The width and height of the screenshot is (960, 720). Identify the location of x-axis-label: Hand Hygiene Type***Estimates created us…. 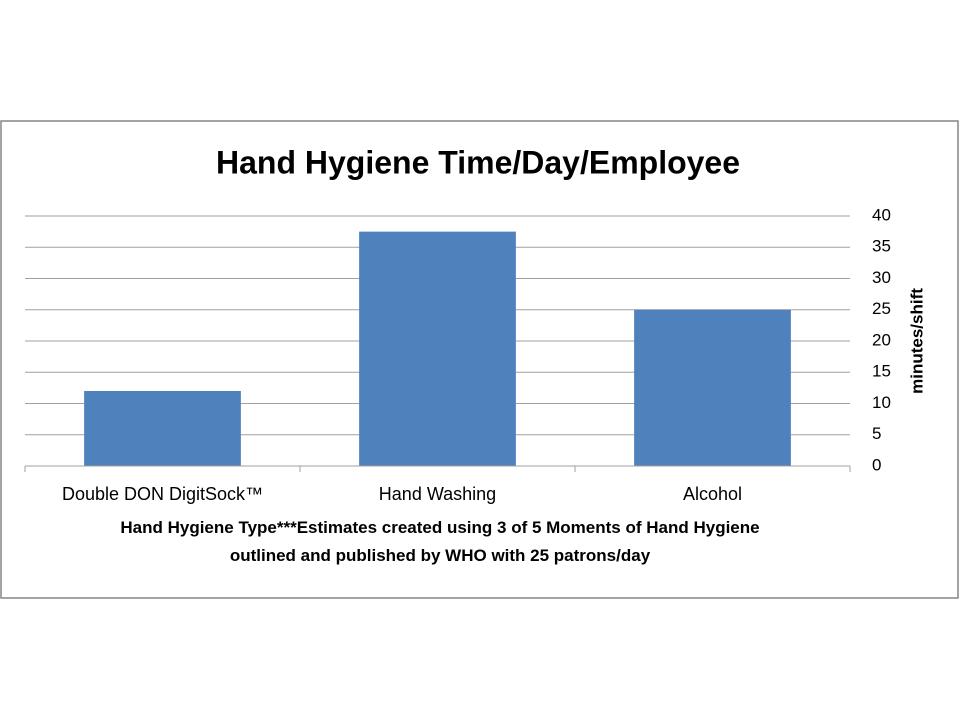
(440, 541).